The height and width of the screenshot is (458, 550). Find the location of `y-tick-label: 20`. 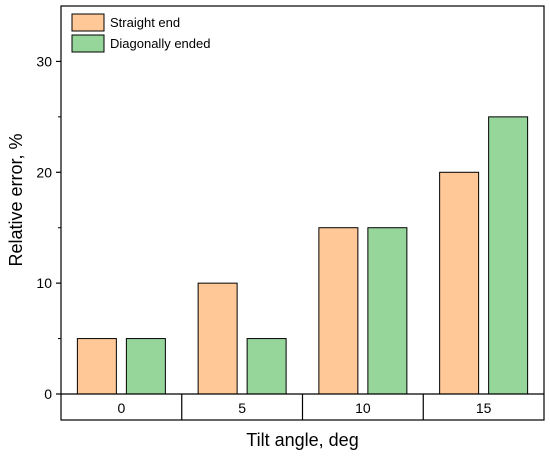

y-tick-label: 20 is located at coordinates (44, 172).